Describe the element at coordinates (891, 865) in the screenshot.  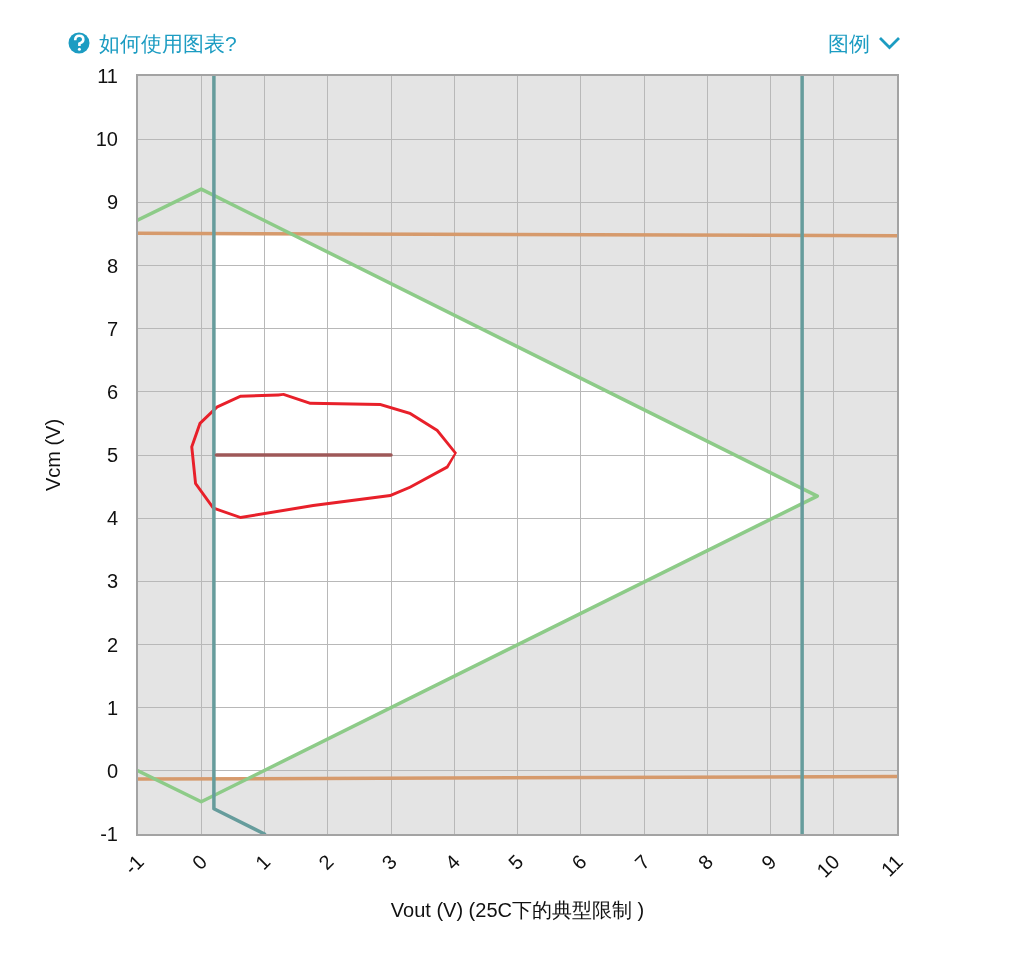
I see `x-tick-label: 11` at that location.